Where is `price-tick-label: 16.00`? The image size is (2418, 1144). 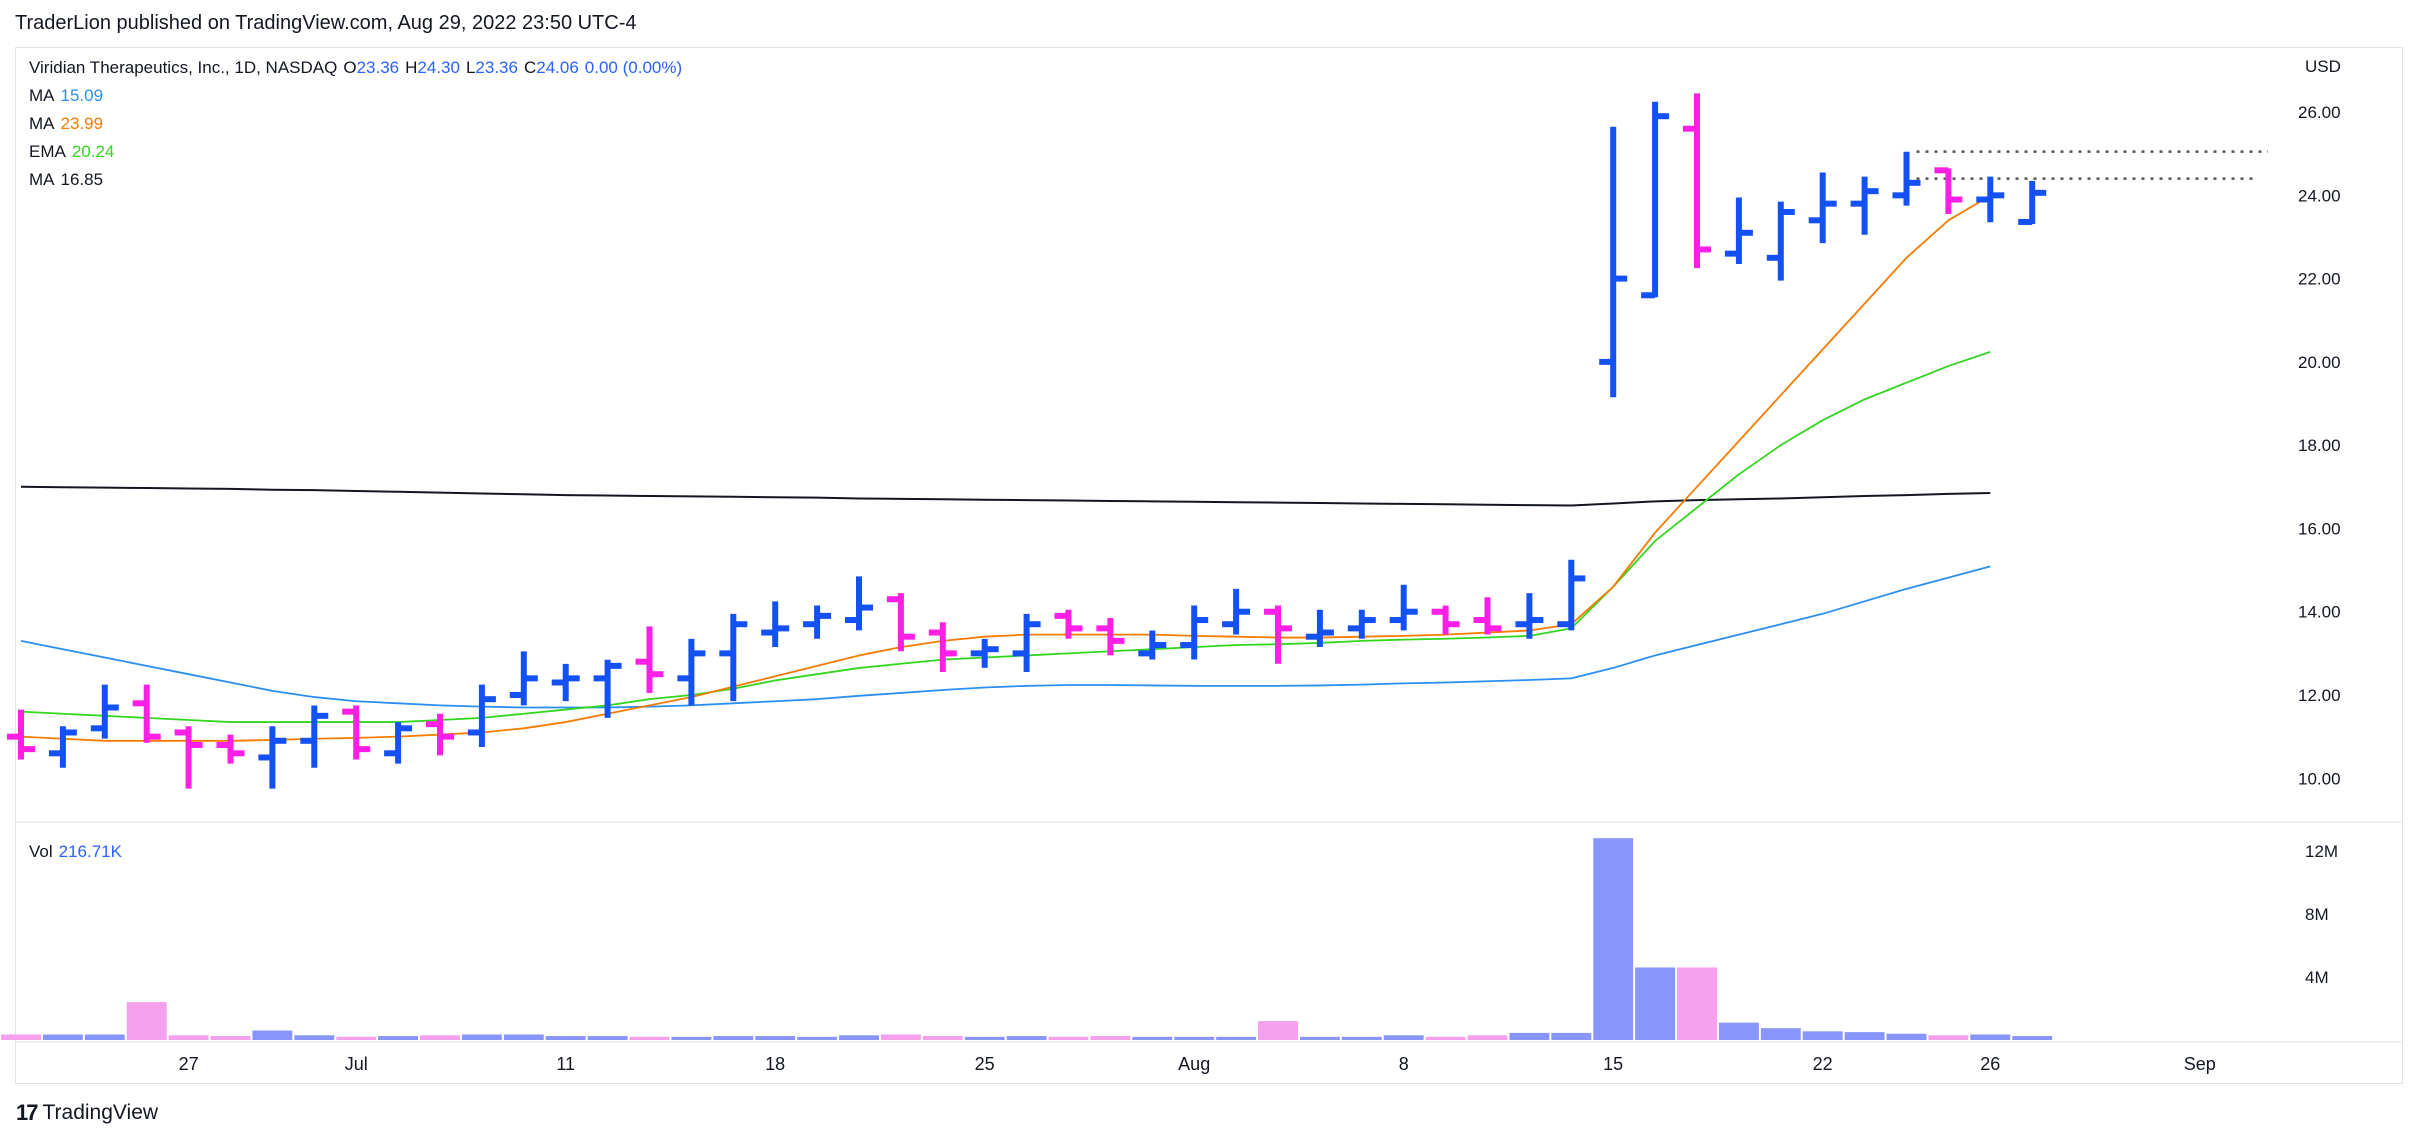 price-tick-label: 16.00 is located at coordinates (2319, 528).